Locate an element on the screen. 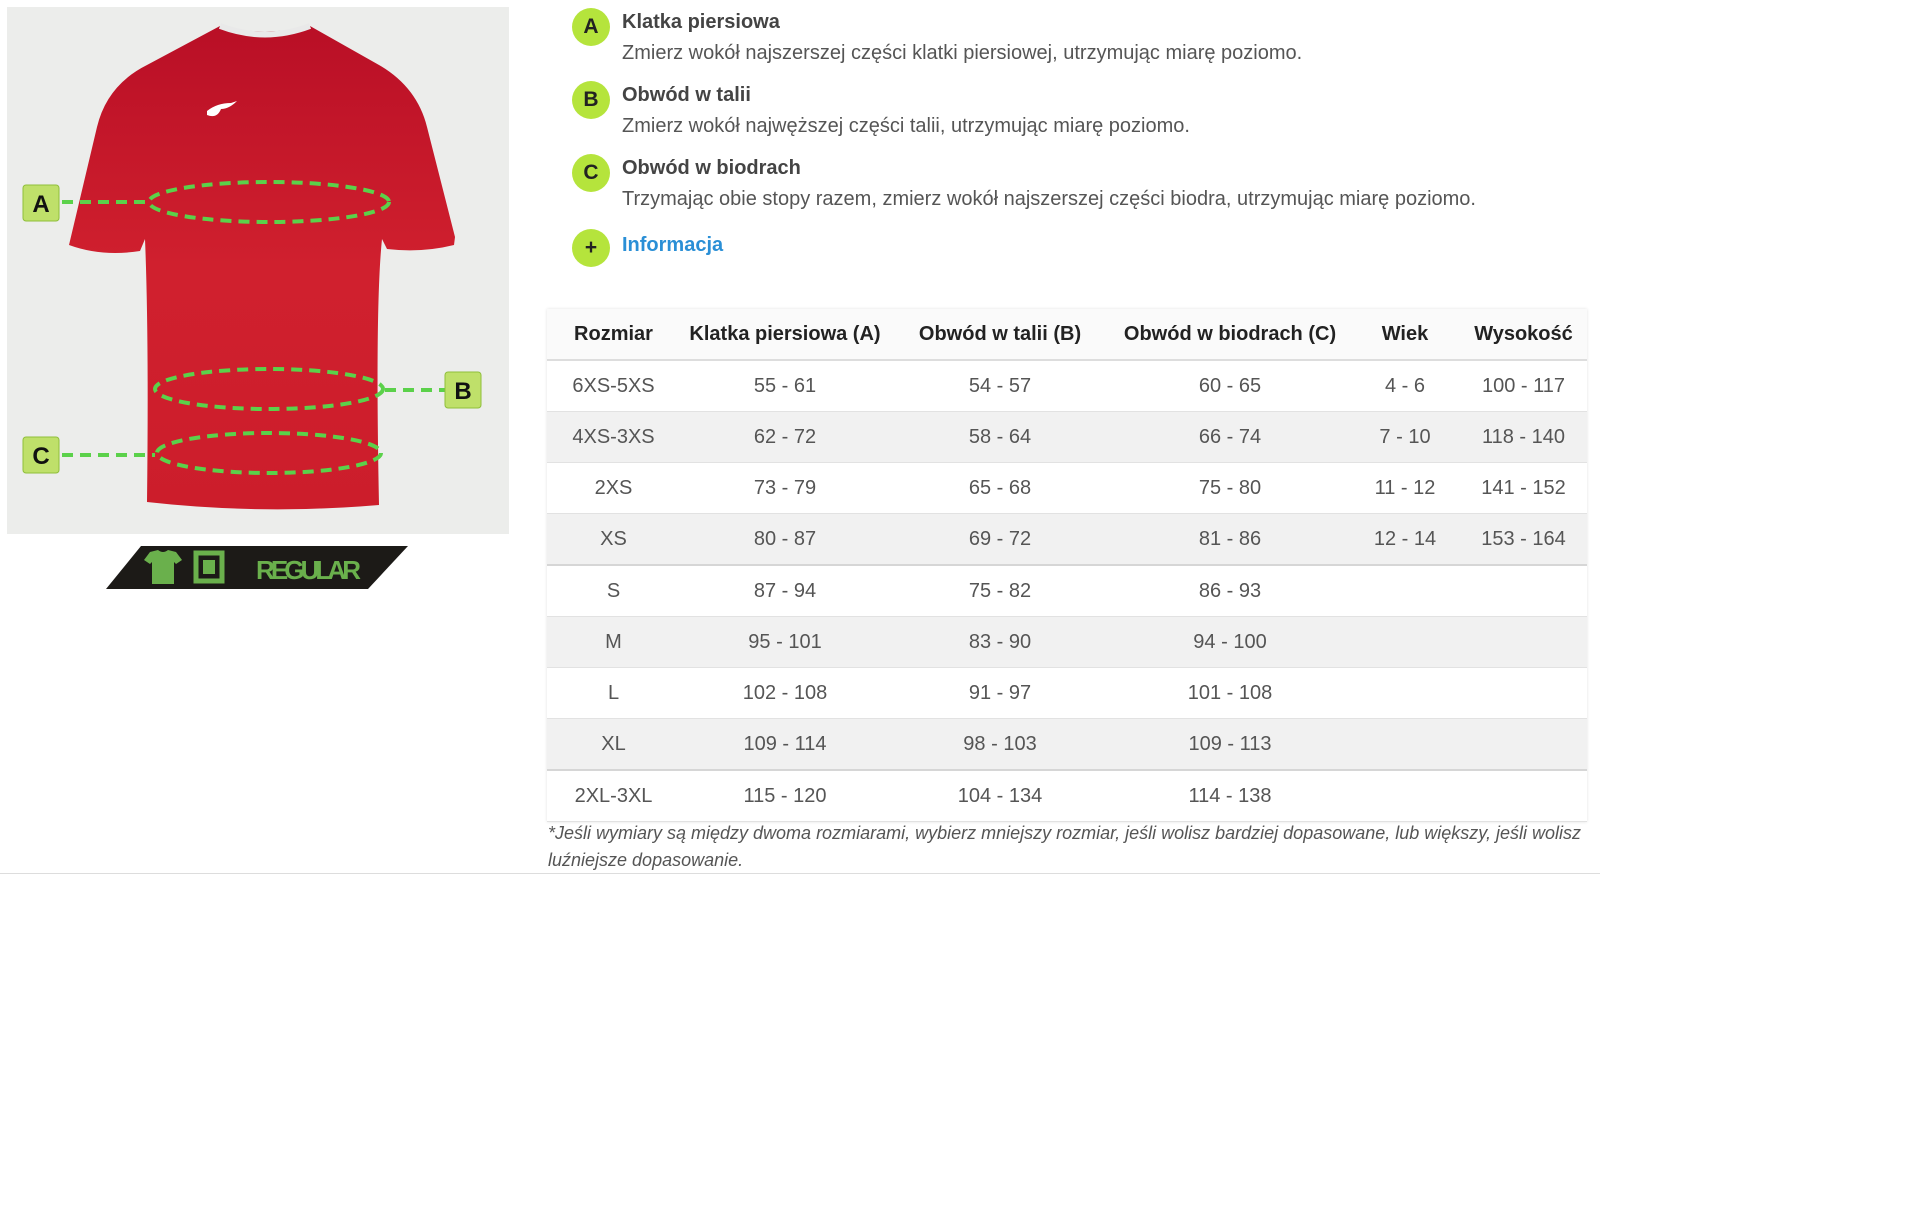 This screenshot has width=1914, height=1226. table-cell: 12 - 14 is located at coordinates (1405, 539).